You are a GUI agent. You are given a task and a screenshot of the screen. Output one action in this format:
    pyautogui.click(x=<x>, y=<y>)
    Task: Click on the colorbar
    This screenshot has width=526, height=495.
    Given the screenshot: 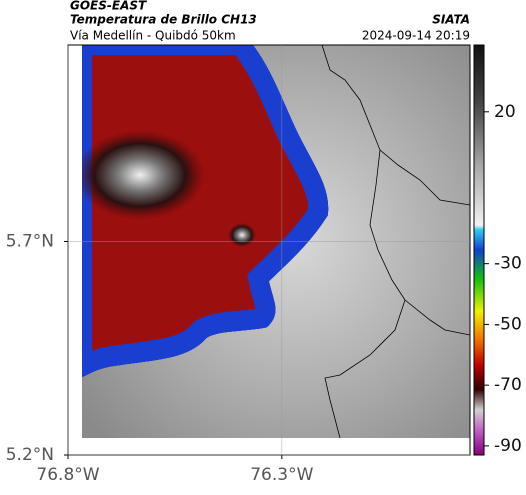 What is the action you would take?
    pyautogui.click(x=479, y=250)
    